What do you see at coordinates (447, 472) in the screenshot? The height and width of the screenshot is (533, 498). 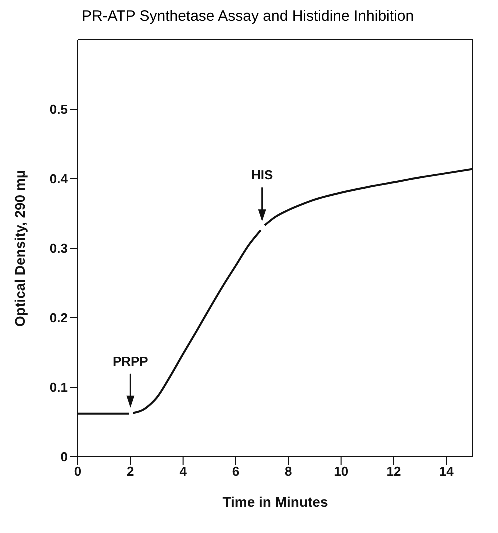 I see `x-tick-label: 14` at bounding box center [447, 472].